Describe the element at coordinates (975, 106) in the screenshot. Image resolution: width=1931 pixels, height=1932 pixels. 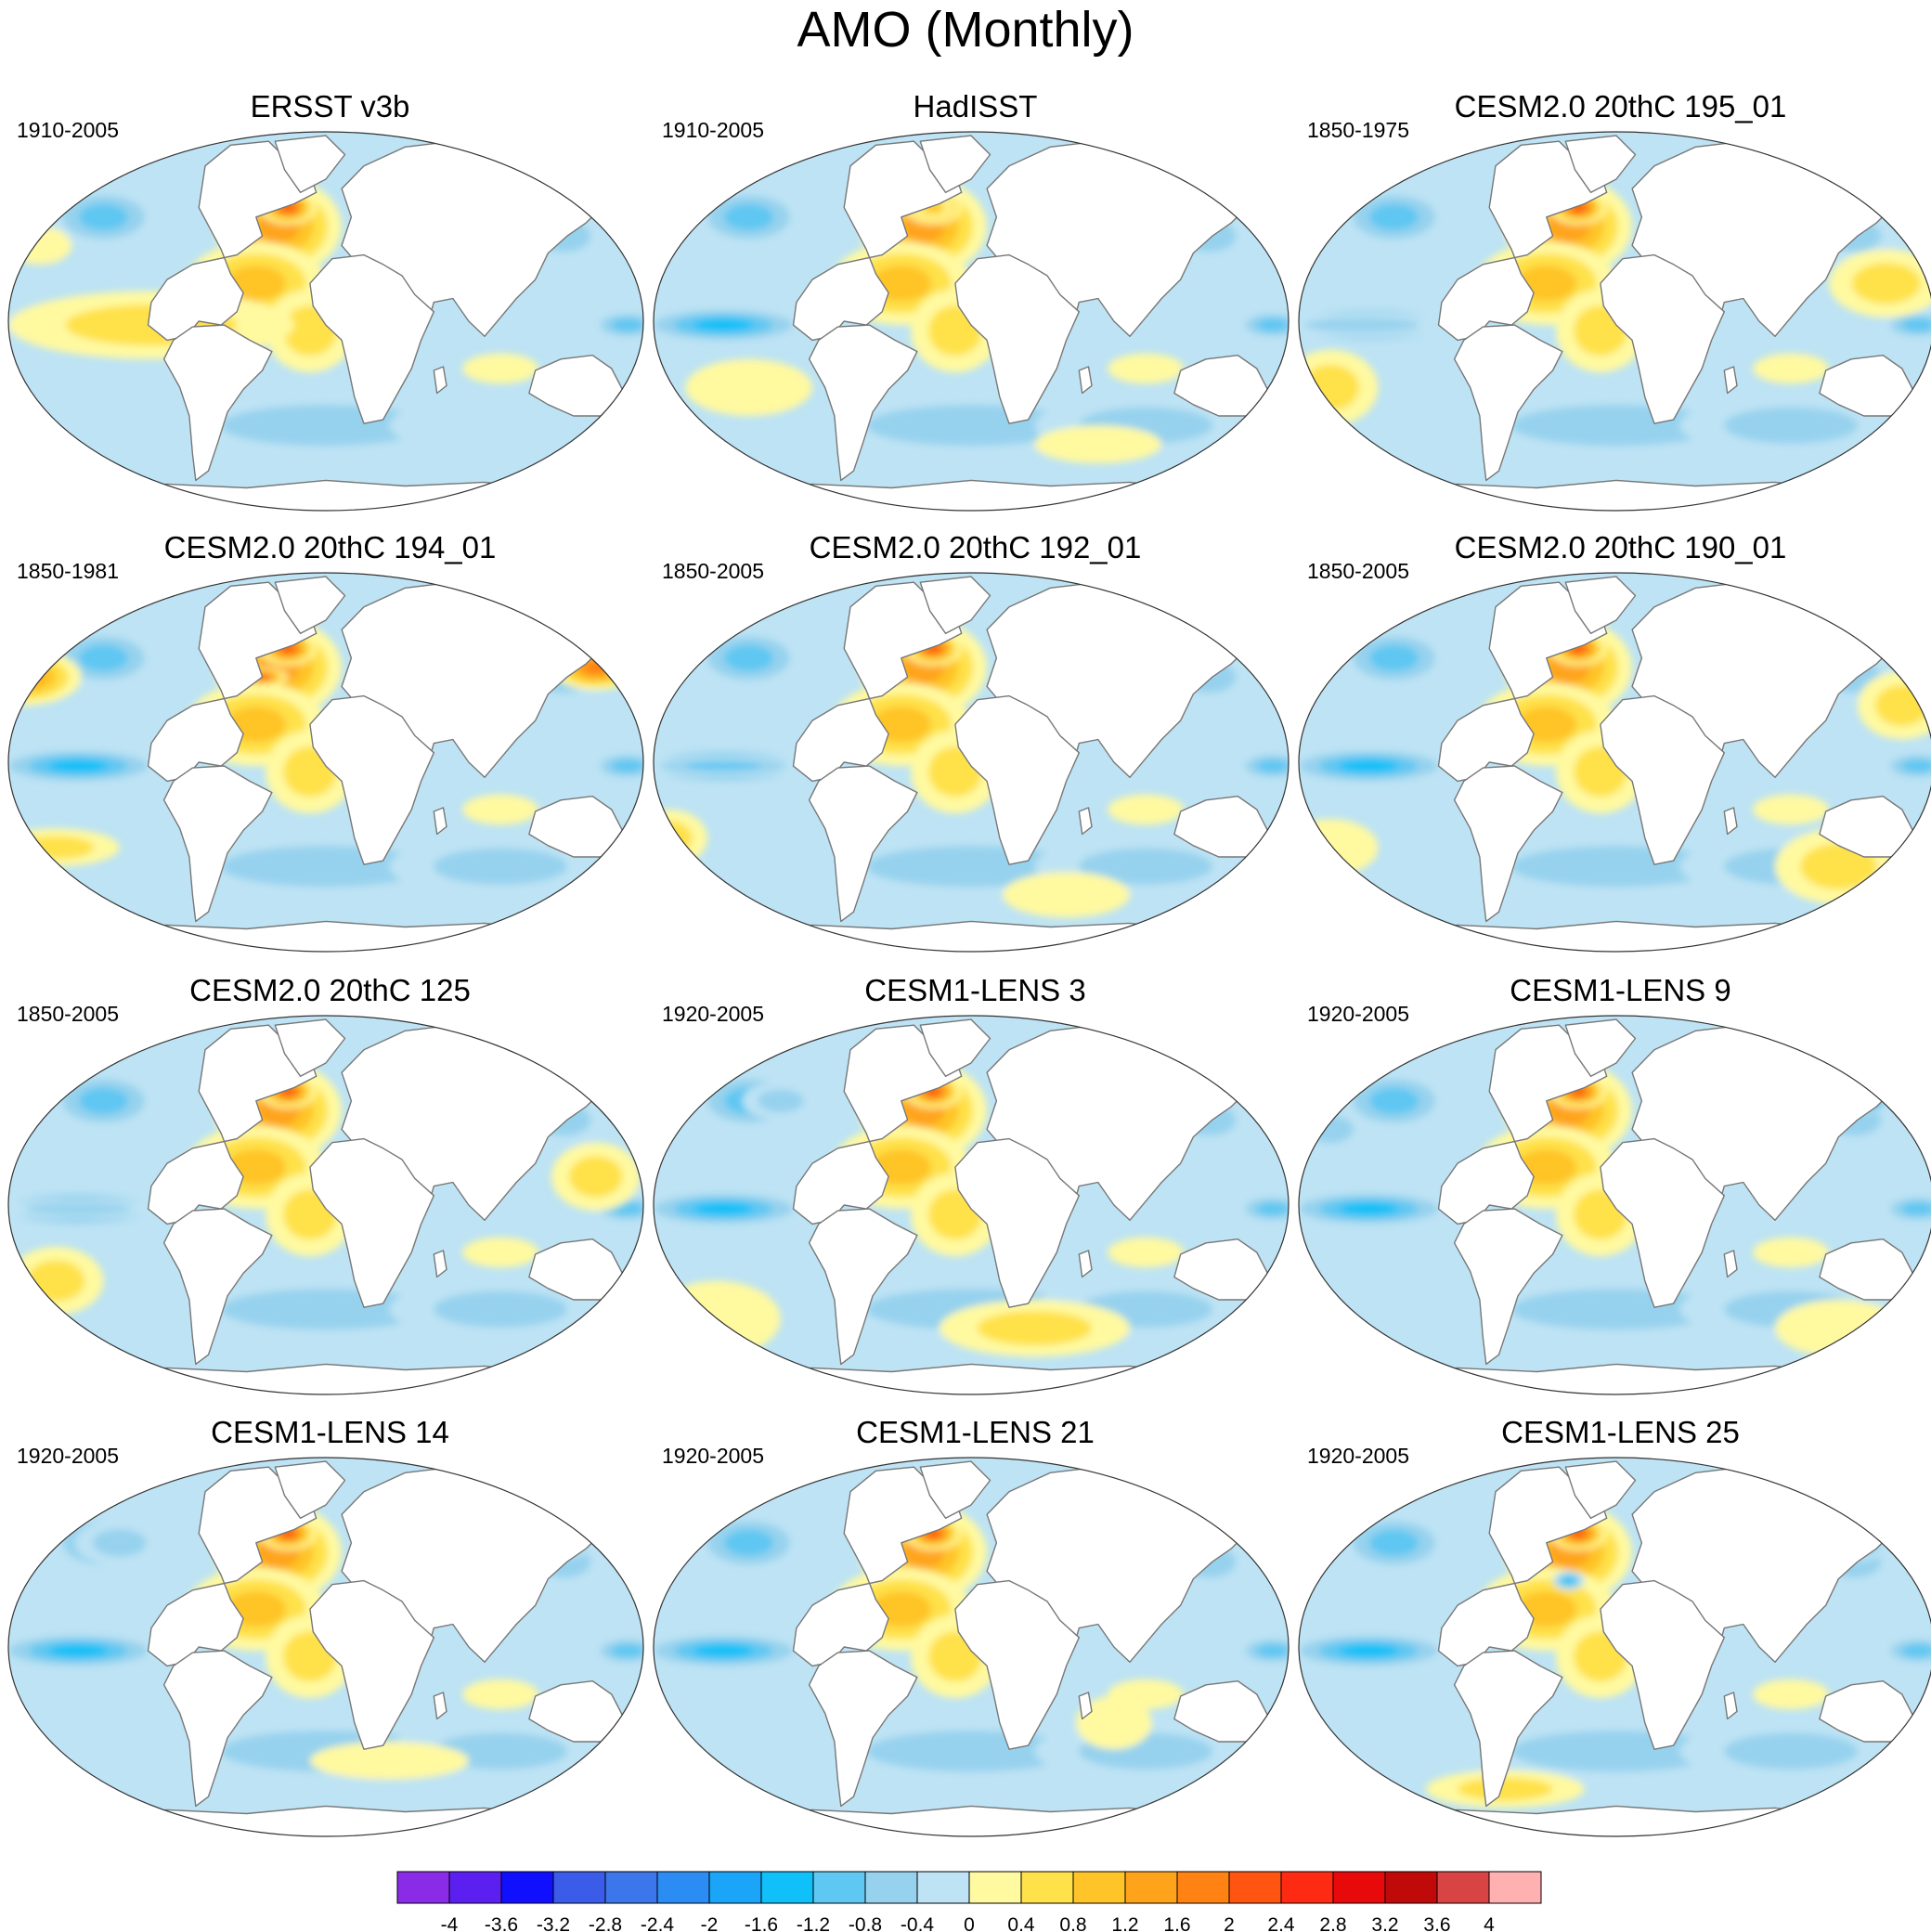
I see `panel-title: HadISST` at that location.